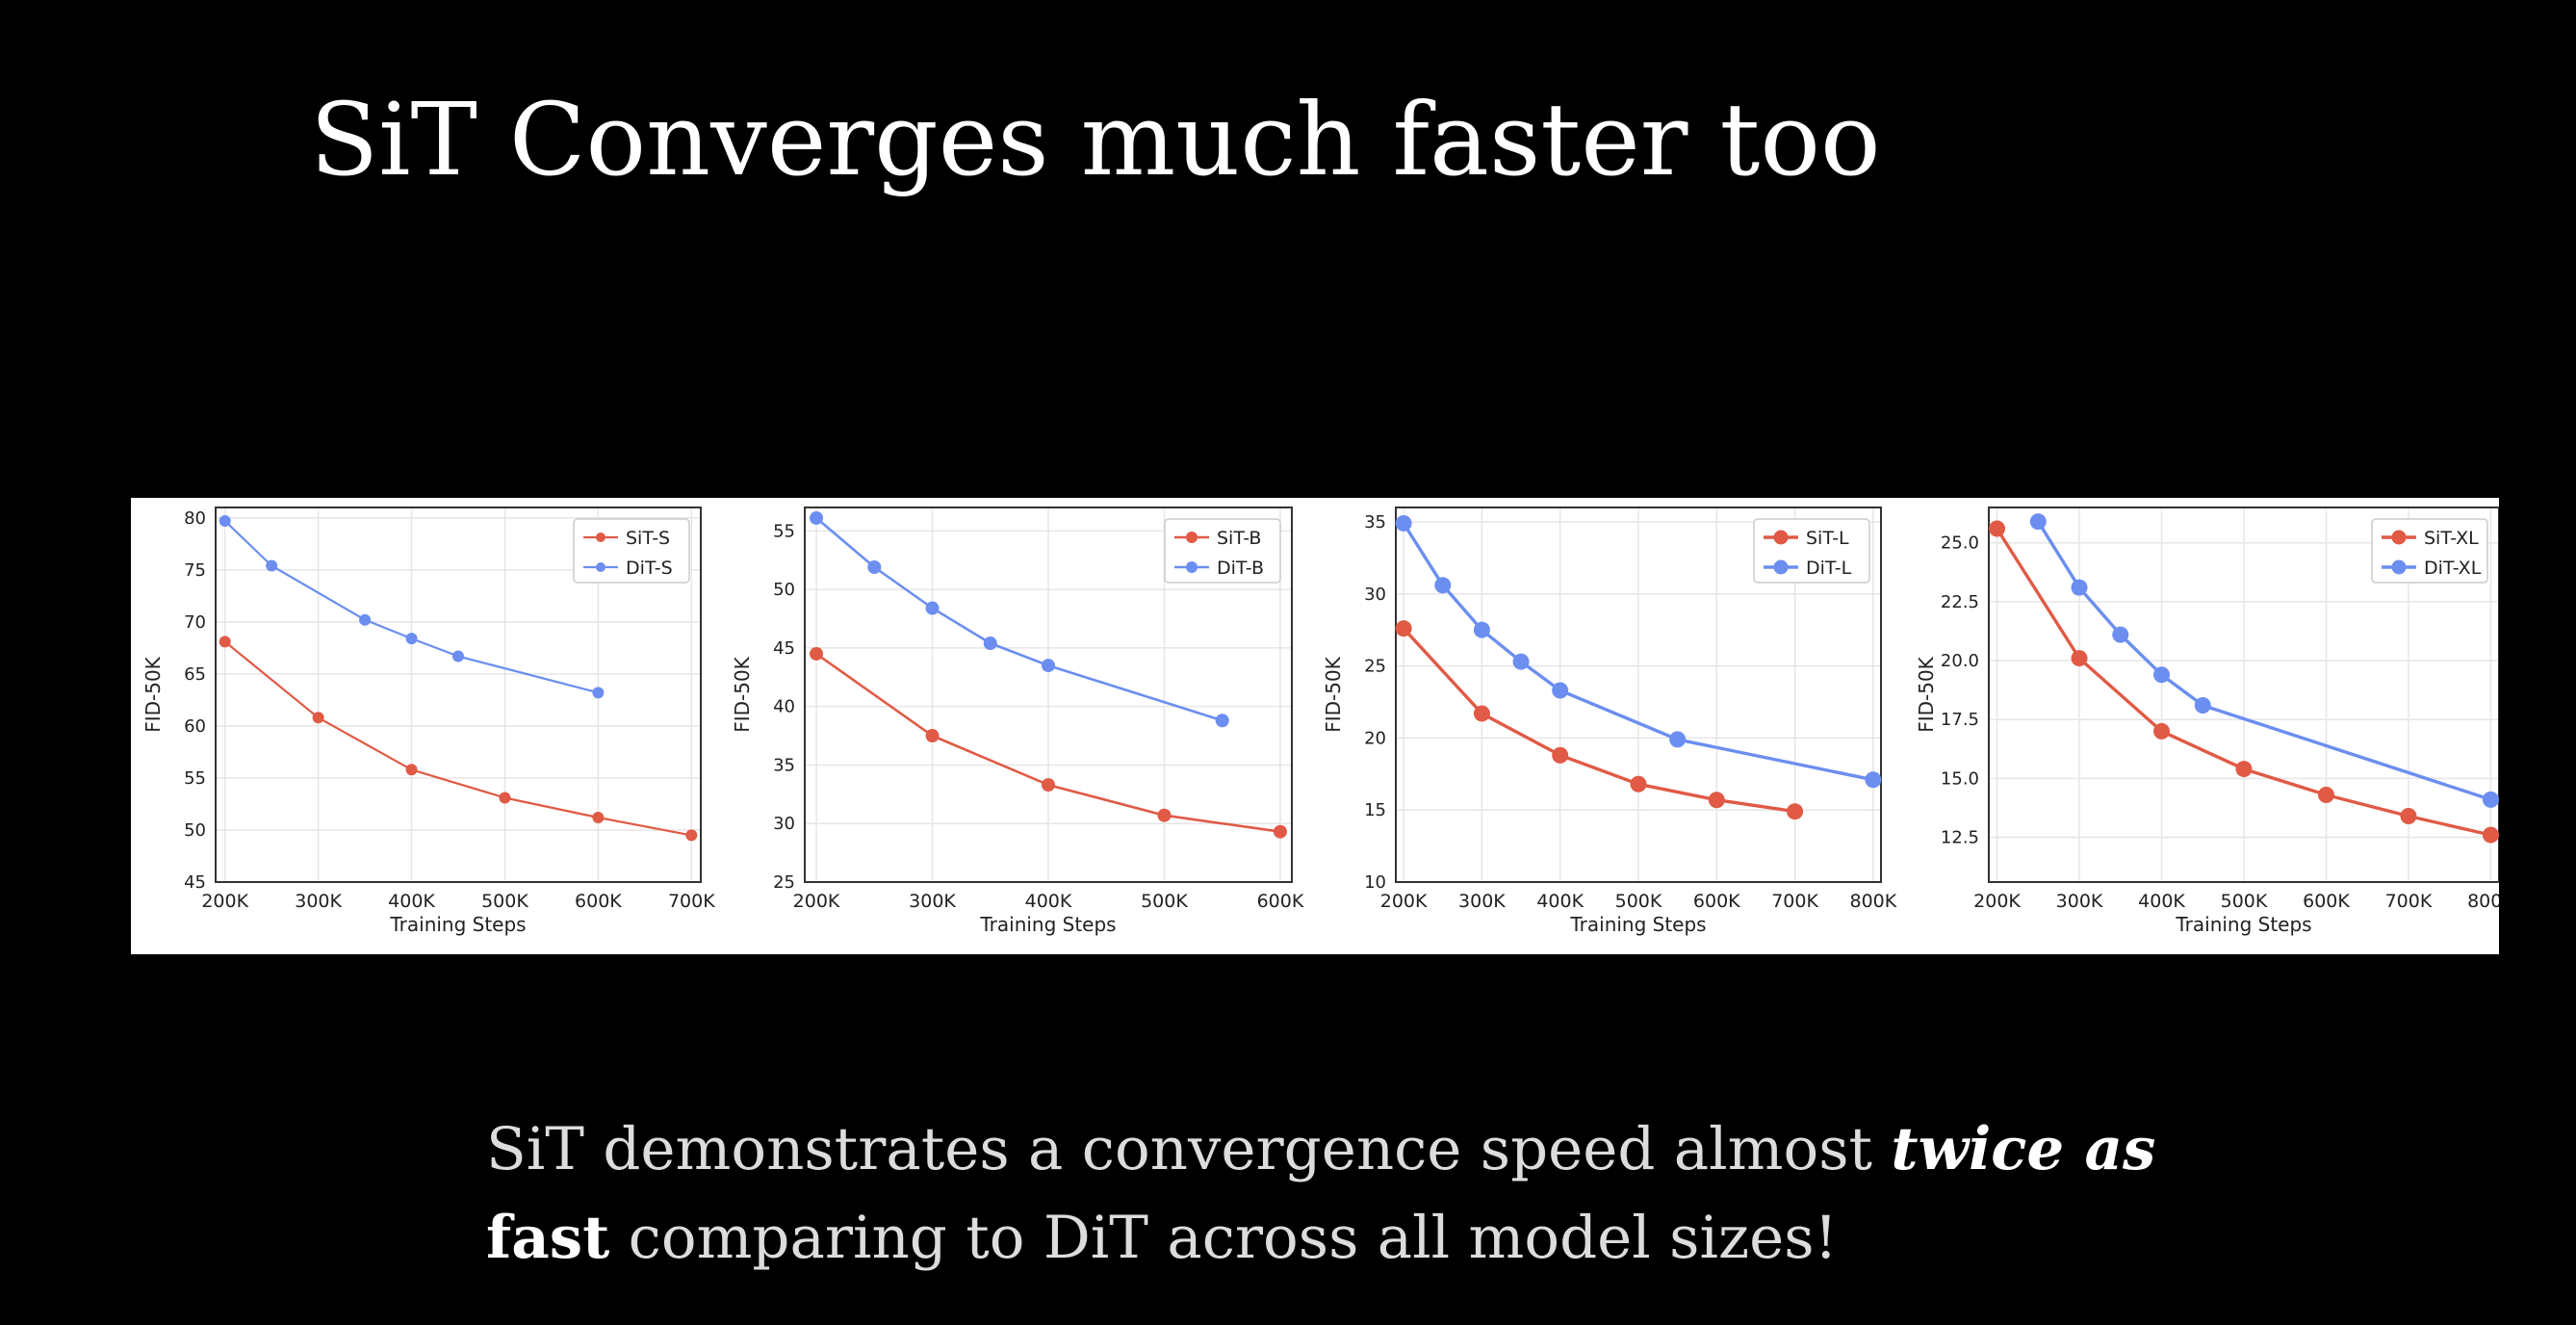  I want to click on y-tick-label: 60, so click(195, 727).